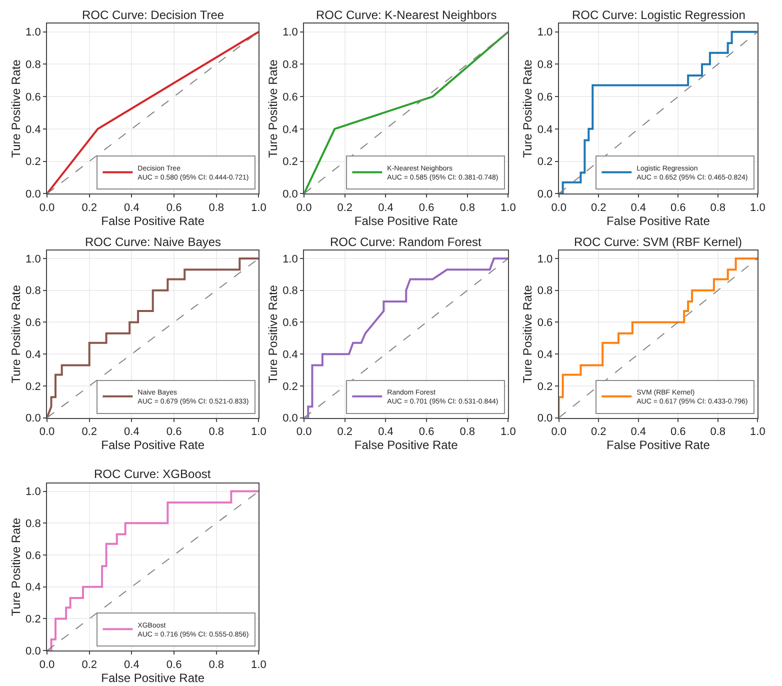  Describe the element at coordinates (153, 15) in the screenshot. I see `chart-title: ROC Curve: Decision Tree` at that location.